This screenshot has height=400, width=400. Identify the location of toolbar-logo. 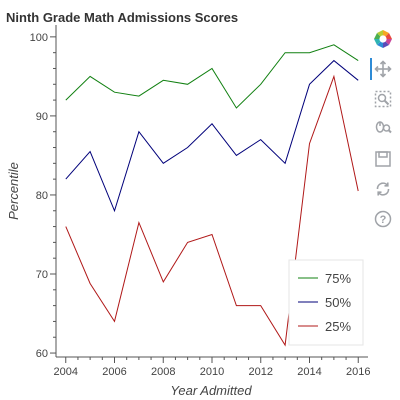
(383, 39).